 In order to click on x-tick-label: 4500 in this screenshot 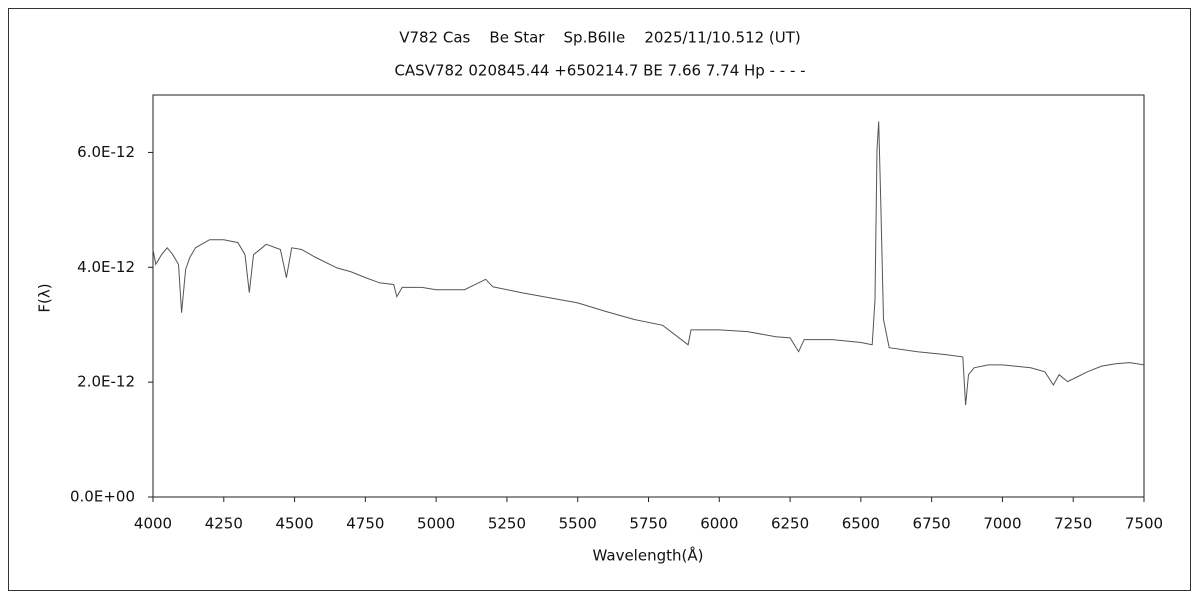, I will do `click(294, 524)`.